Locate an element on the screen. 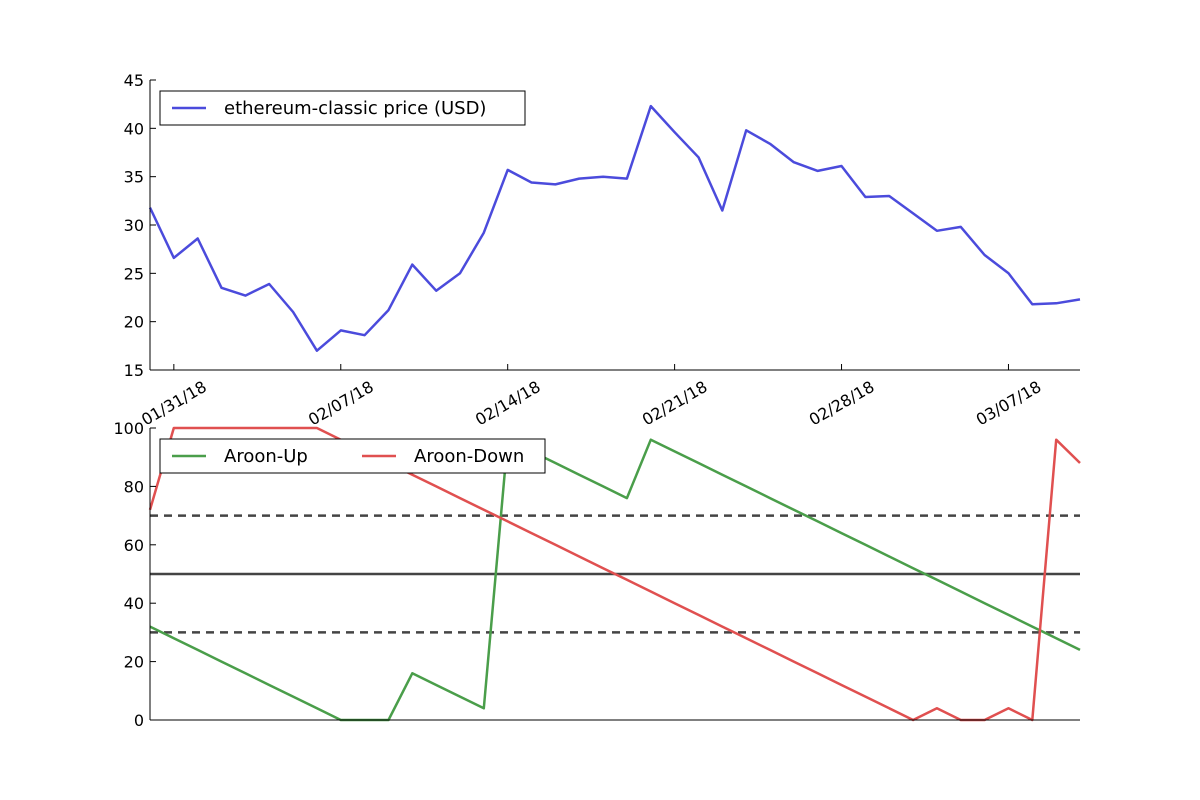  y-tick-label-0-0: 15 is located at coordinates (134, 370).